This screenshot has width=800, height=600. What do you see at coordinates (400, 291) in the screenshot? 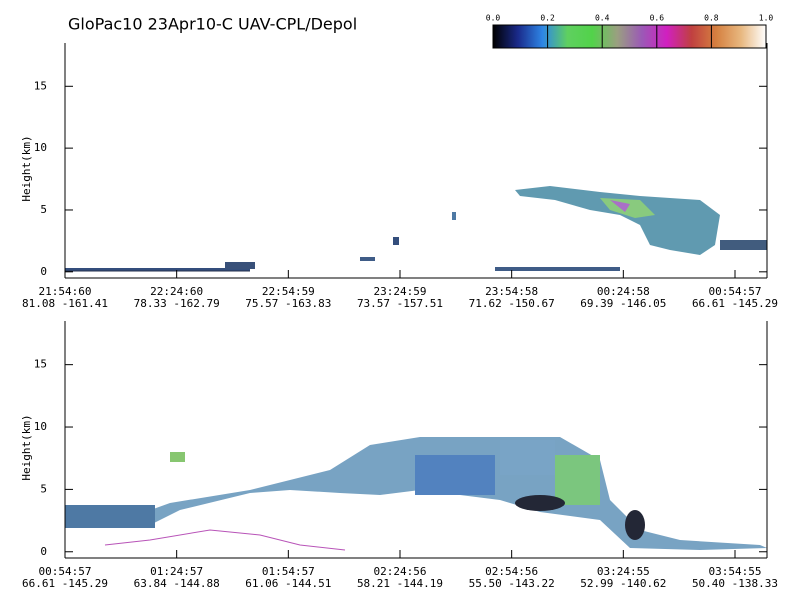
I see `x-tick-label: 23:24:59` at bounding box center [400, 291].